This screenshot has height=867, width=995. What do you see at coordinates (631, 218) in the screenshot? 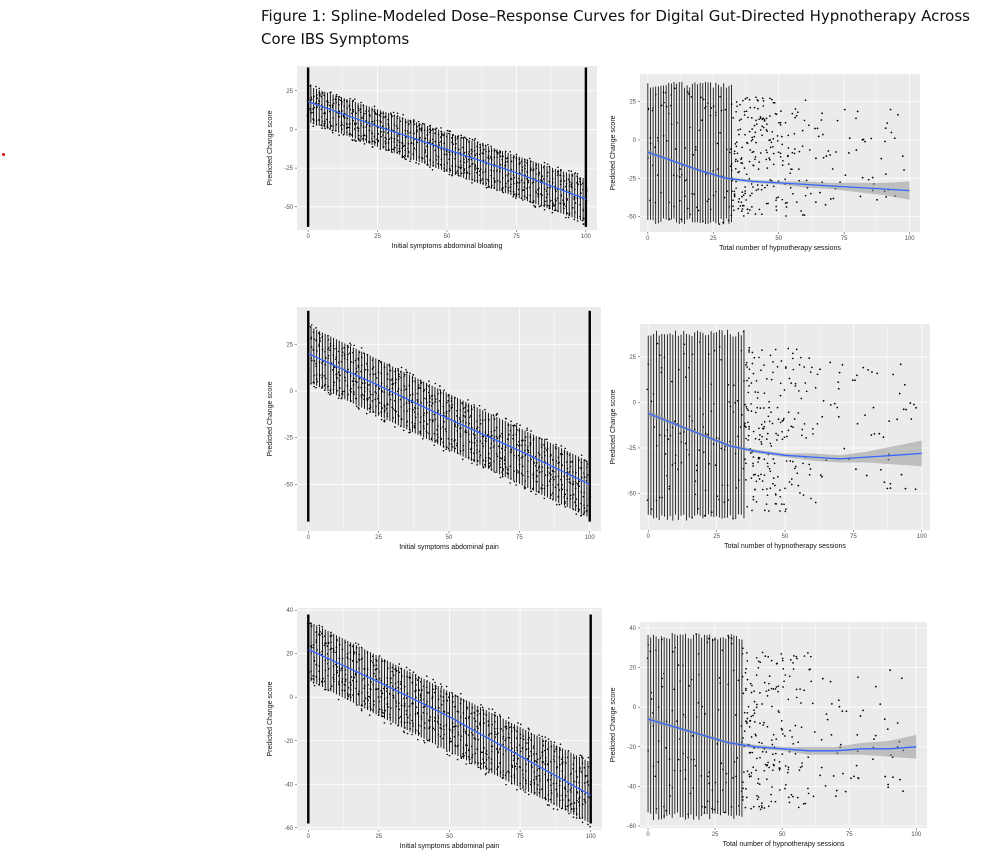
I see `y-tick-label: -50` at bounding box center [631, 218].